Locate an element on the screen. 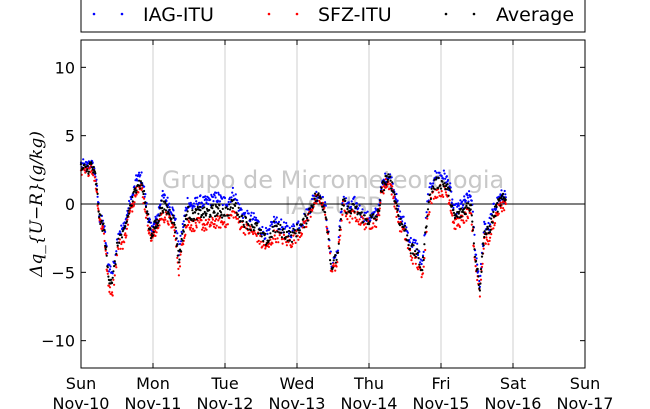  y-tick-label: 10 is located at coordinates (65, 67).